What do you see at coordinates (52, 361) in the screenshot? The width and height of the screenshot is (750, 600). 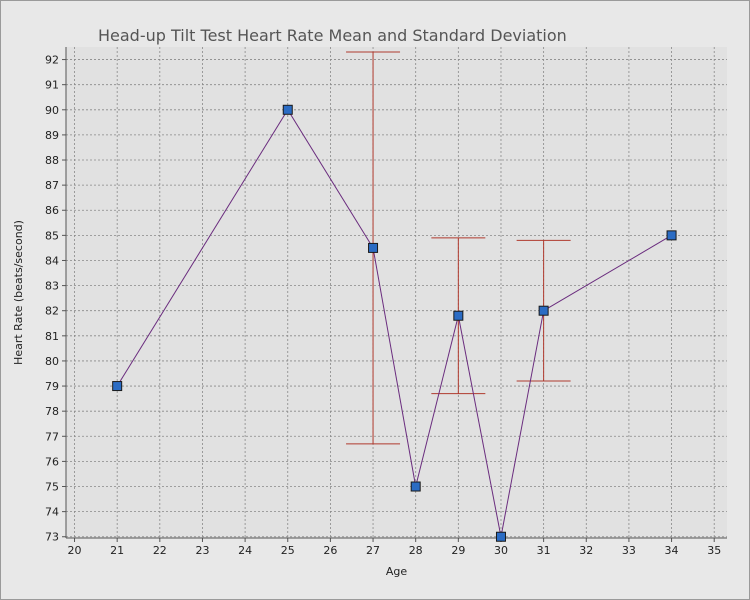 I see `y-tick-label: 80` at bounding box center [52, 361].